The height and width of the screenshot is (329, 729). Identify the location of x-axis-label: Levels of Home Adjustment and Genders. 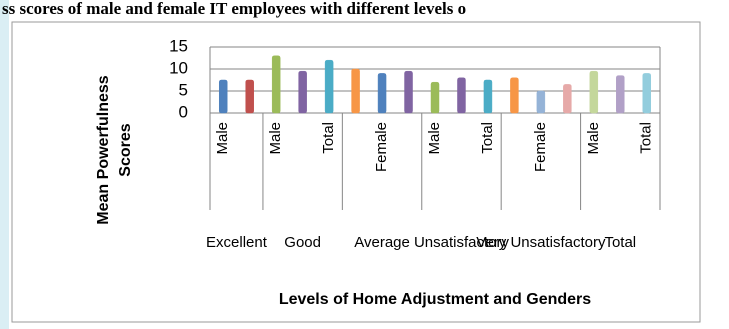
(435, 299).